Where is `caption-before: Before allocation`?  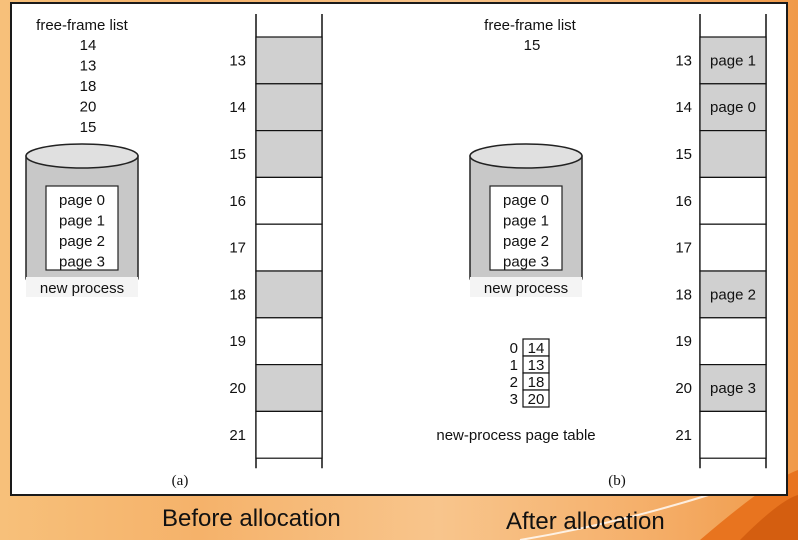 caption-before: Before allocation is located at coordinates (251, 518).